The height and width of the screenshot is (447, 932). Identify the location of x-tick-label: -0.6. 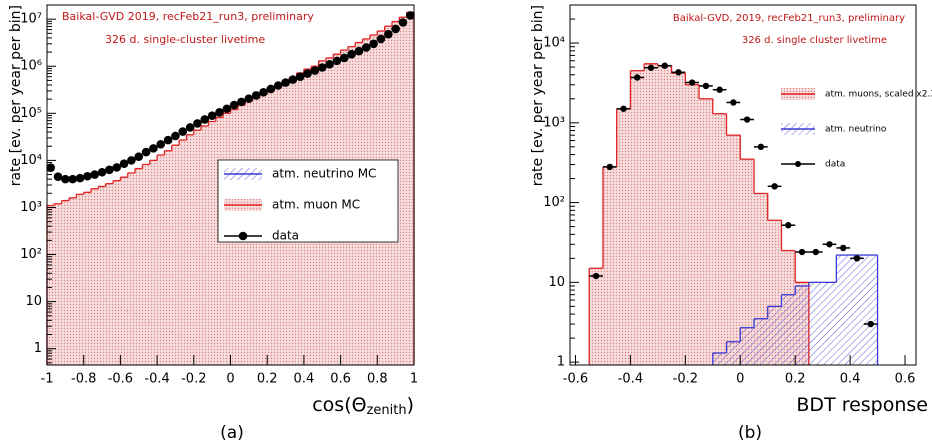
(120, 379).